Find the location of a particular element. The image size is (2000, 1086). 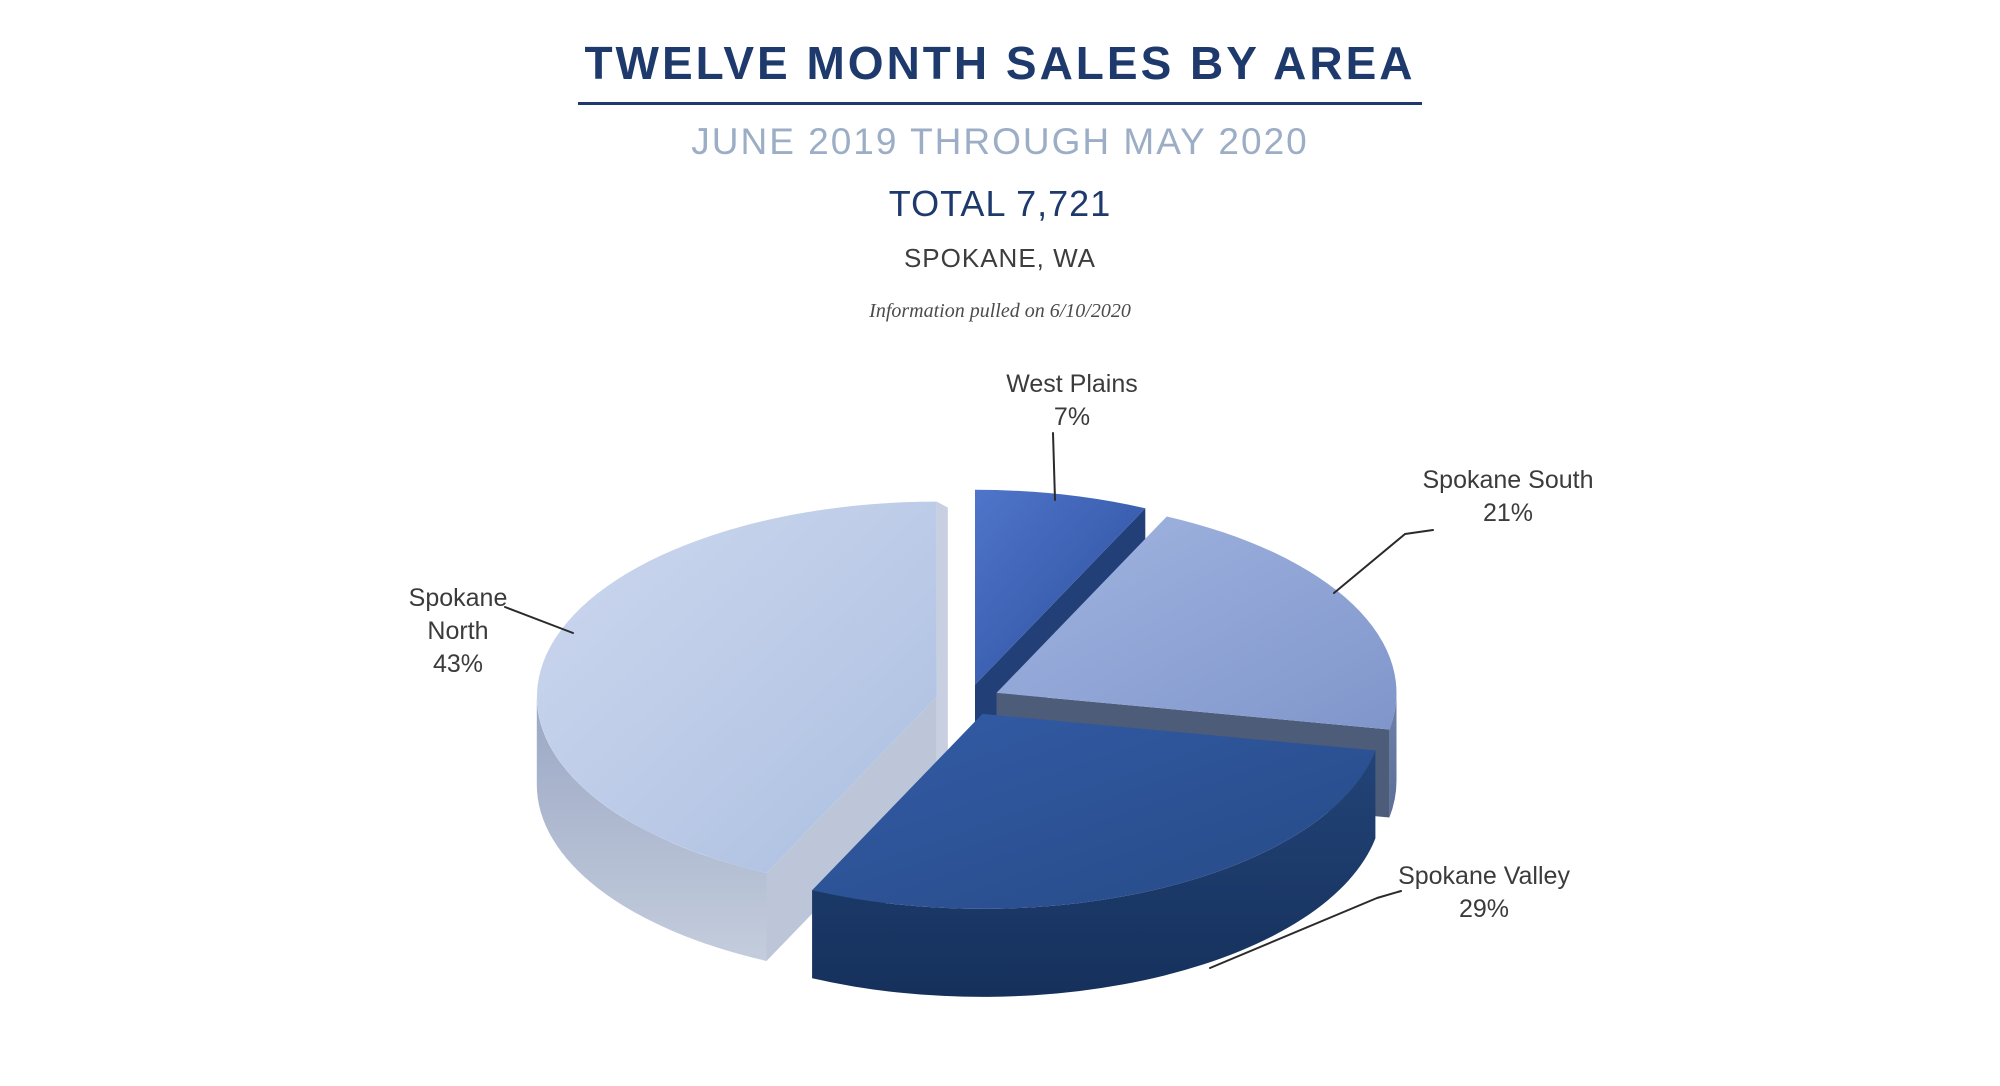

total-label: TOTAL 7,721 is located at coordinates (1000, 203).